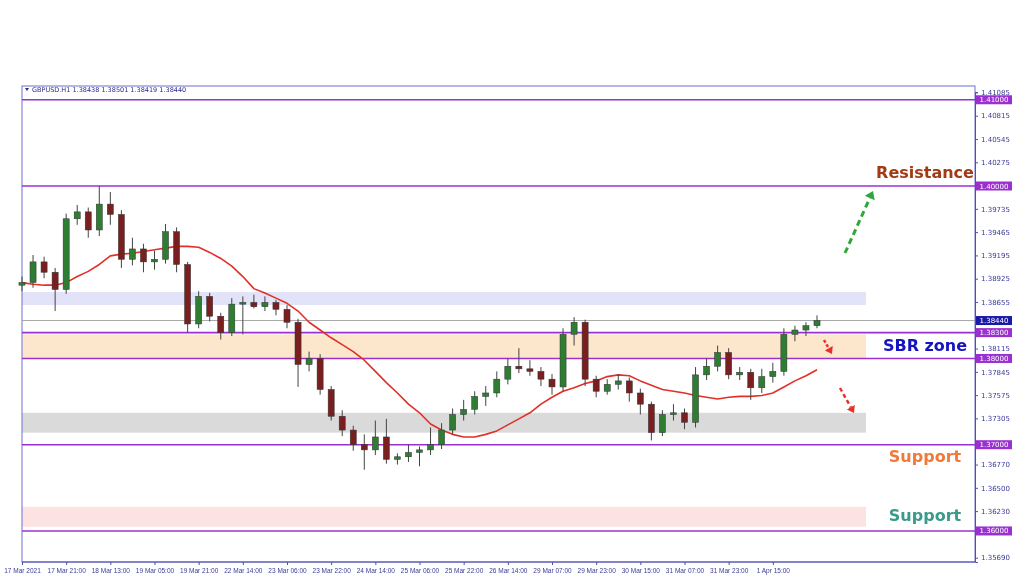  What do you see at coordinates (925, 345) in the screenshot?
I see `text: SBR zone` at bounding box center [925, 345].